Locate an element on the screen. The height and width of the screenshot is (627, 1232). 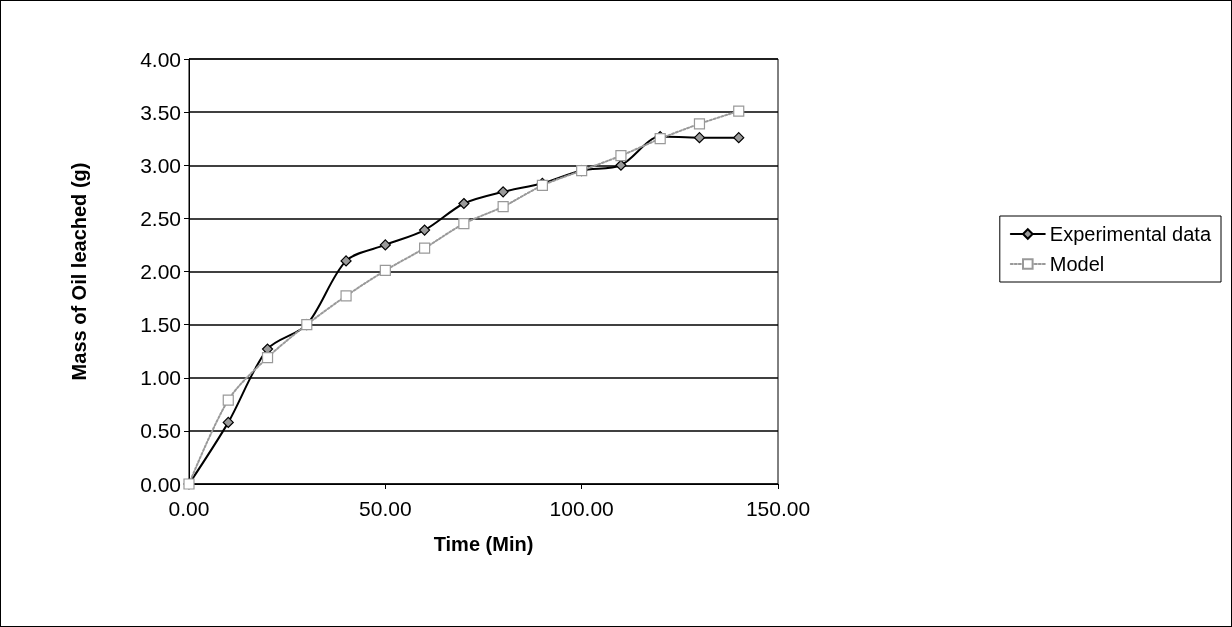
x-tick-label: 50.00 is located at coordinates (385, 508).